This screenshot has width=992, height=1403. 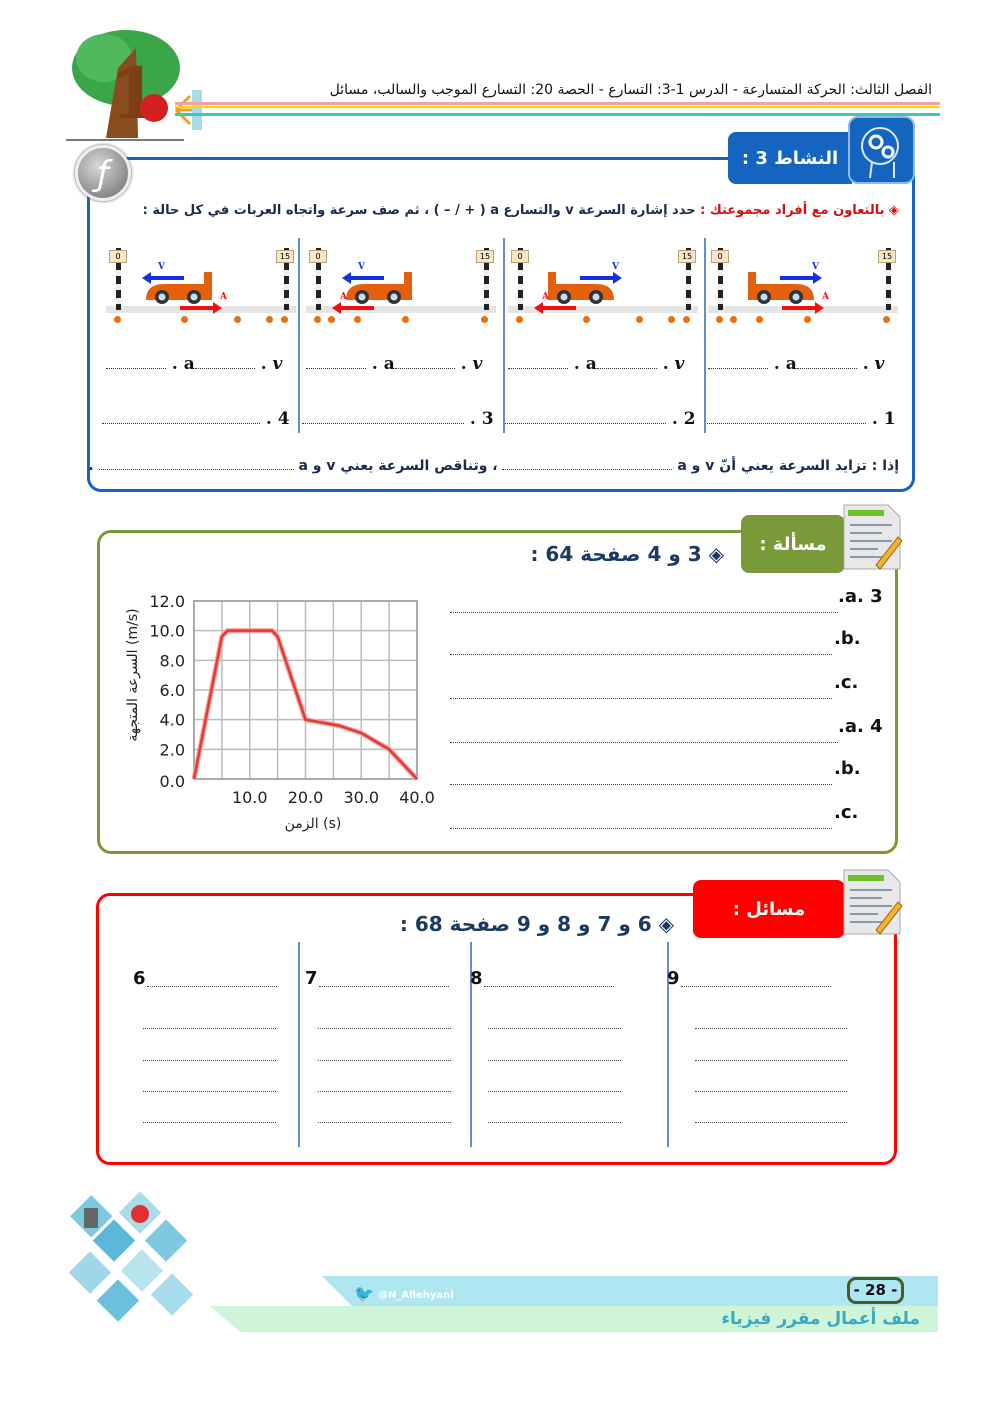 What do you see at coordinates (172, 781) in the screenshot?
I see `y-tick-label: 0.0` at bounding box center [172, 781].